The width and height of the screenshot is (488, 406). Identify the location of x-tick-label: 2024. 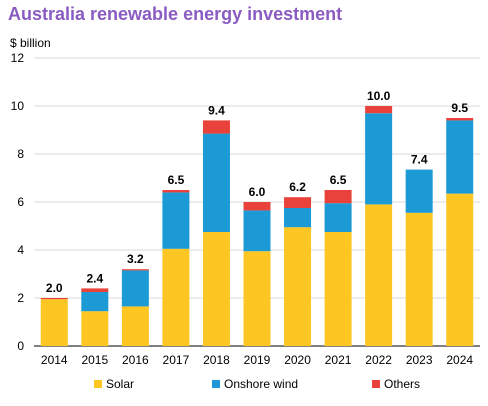
(459, 360).